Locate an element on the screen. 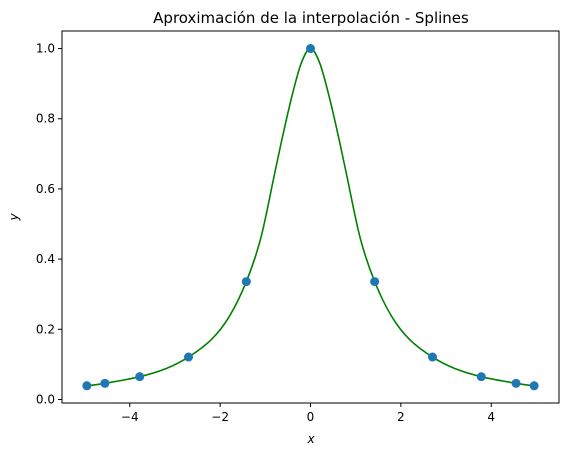  y-tick-label: 0.2 is located at coordinates (45, 329).